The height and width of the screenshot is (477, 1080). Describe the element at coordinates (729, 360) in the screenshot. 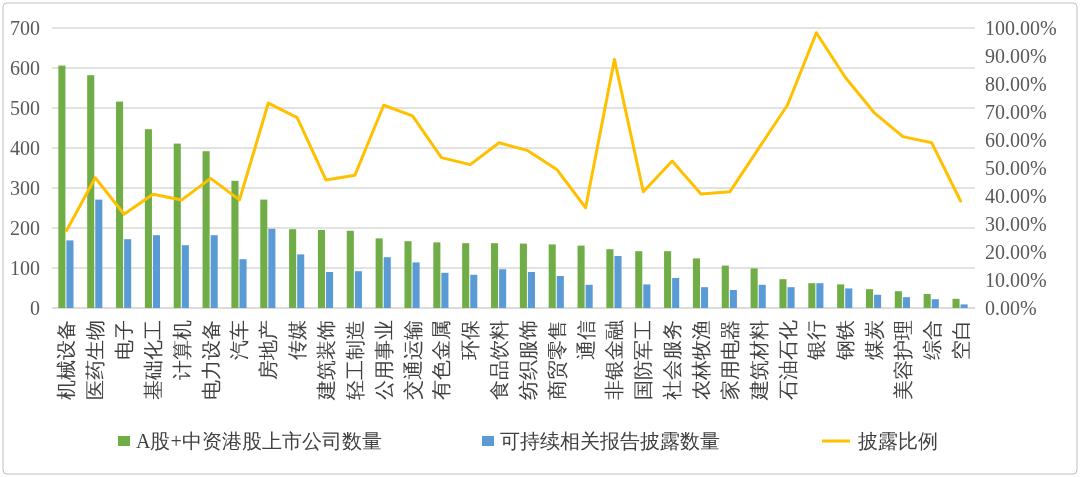

I see `x-tick-label: 家用电器` at that location.